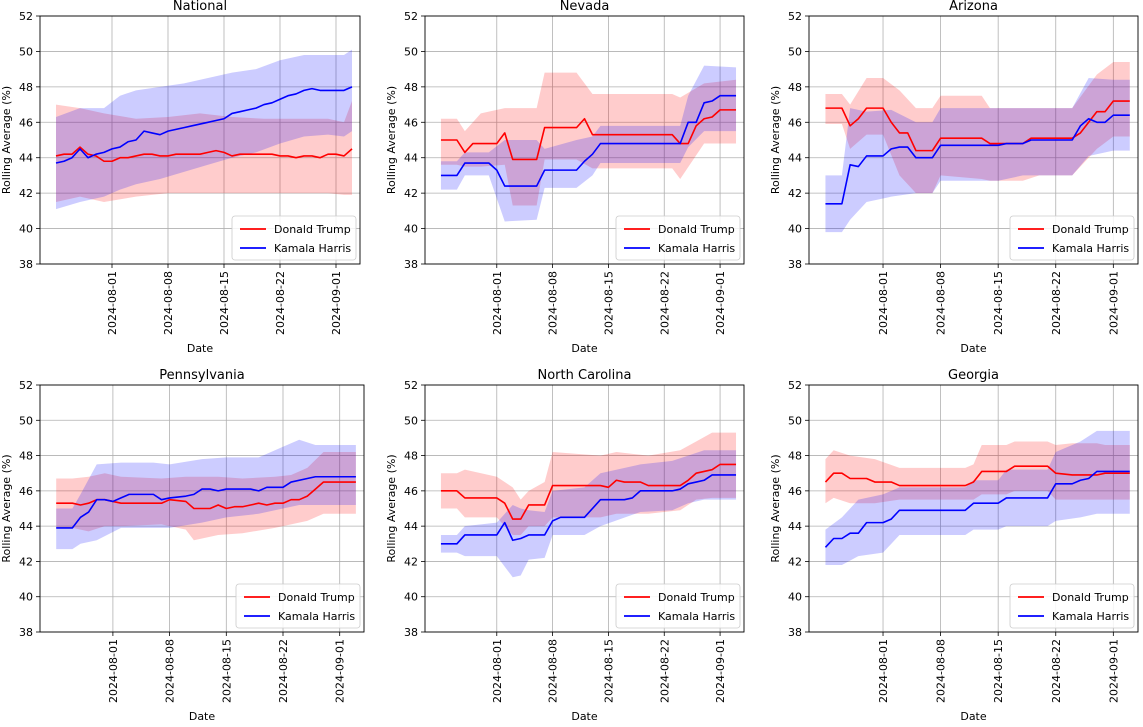  I want to click on subplot-title: North Carolina, so click(585, 375).